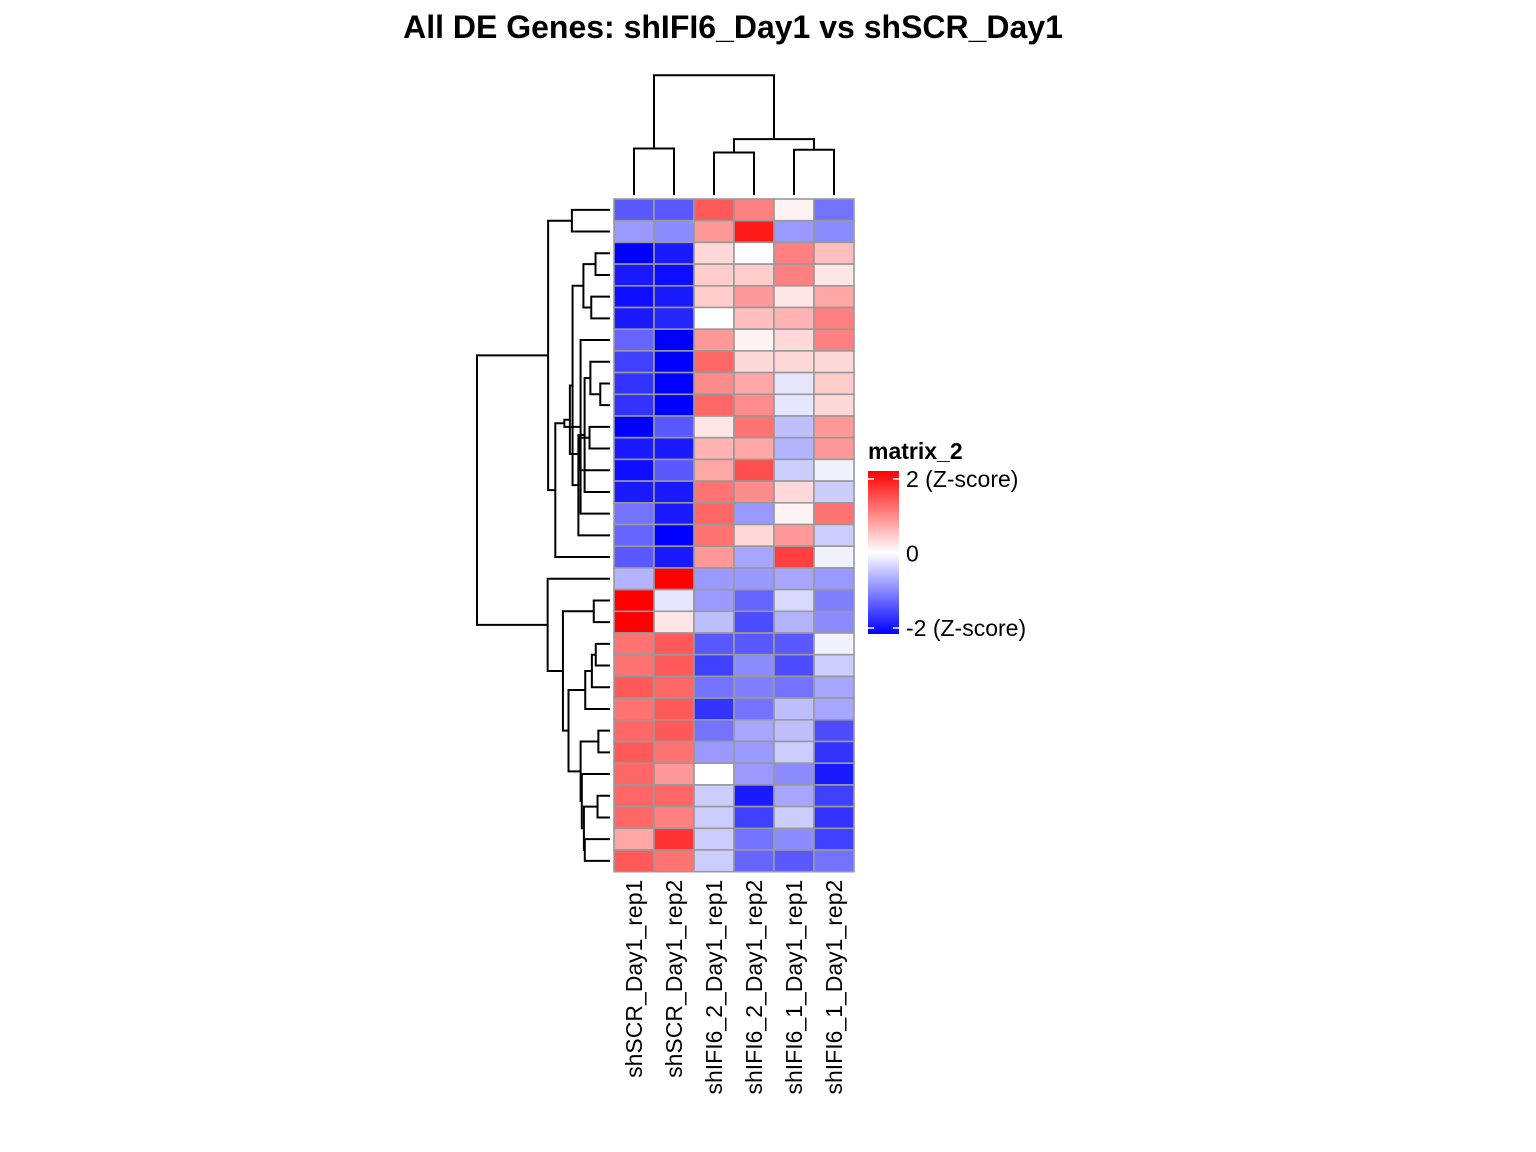 Image resolution: width=1536 pixels, height=1152 pixels. I want to click on column-label: shIFI6_2_Day1_rep2, so click(754, 987).